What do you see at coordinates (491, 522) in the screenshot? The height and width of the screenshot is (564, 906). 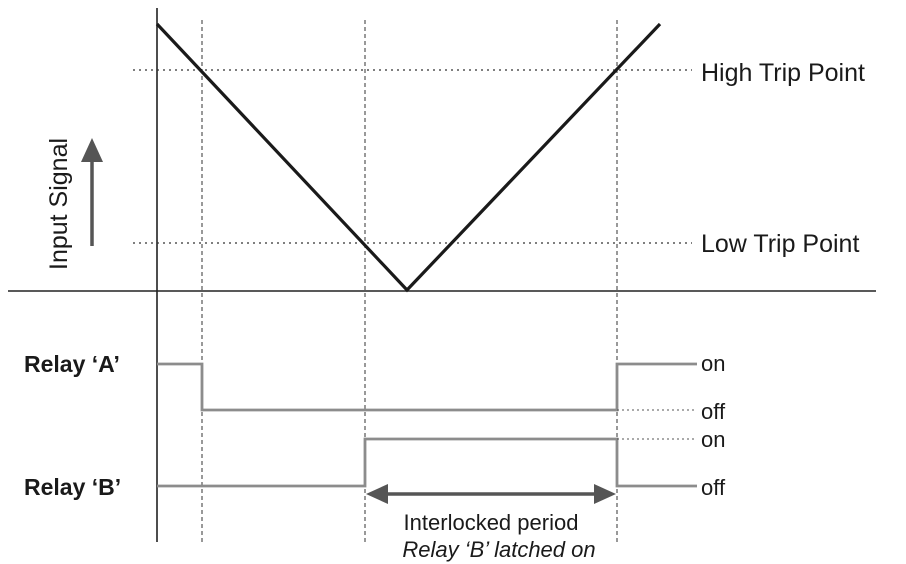 I see `interlock-label: Interlocked period` at bounding box center [491, 522].